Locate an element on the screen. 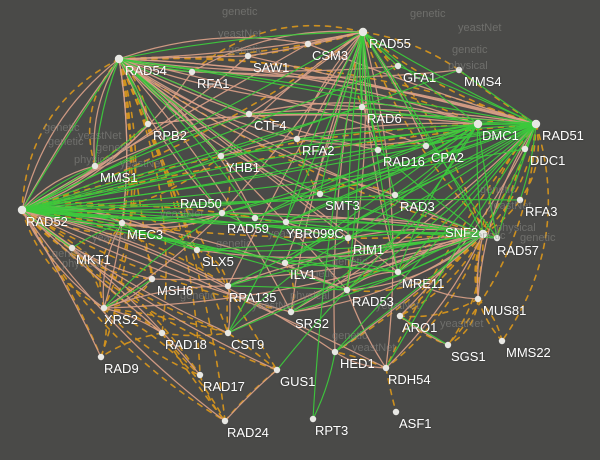 The height and width of the screenshot is (460, 600). graph-node-rfa3 is located at coordinates (520, 200).